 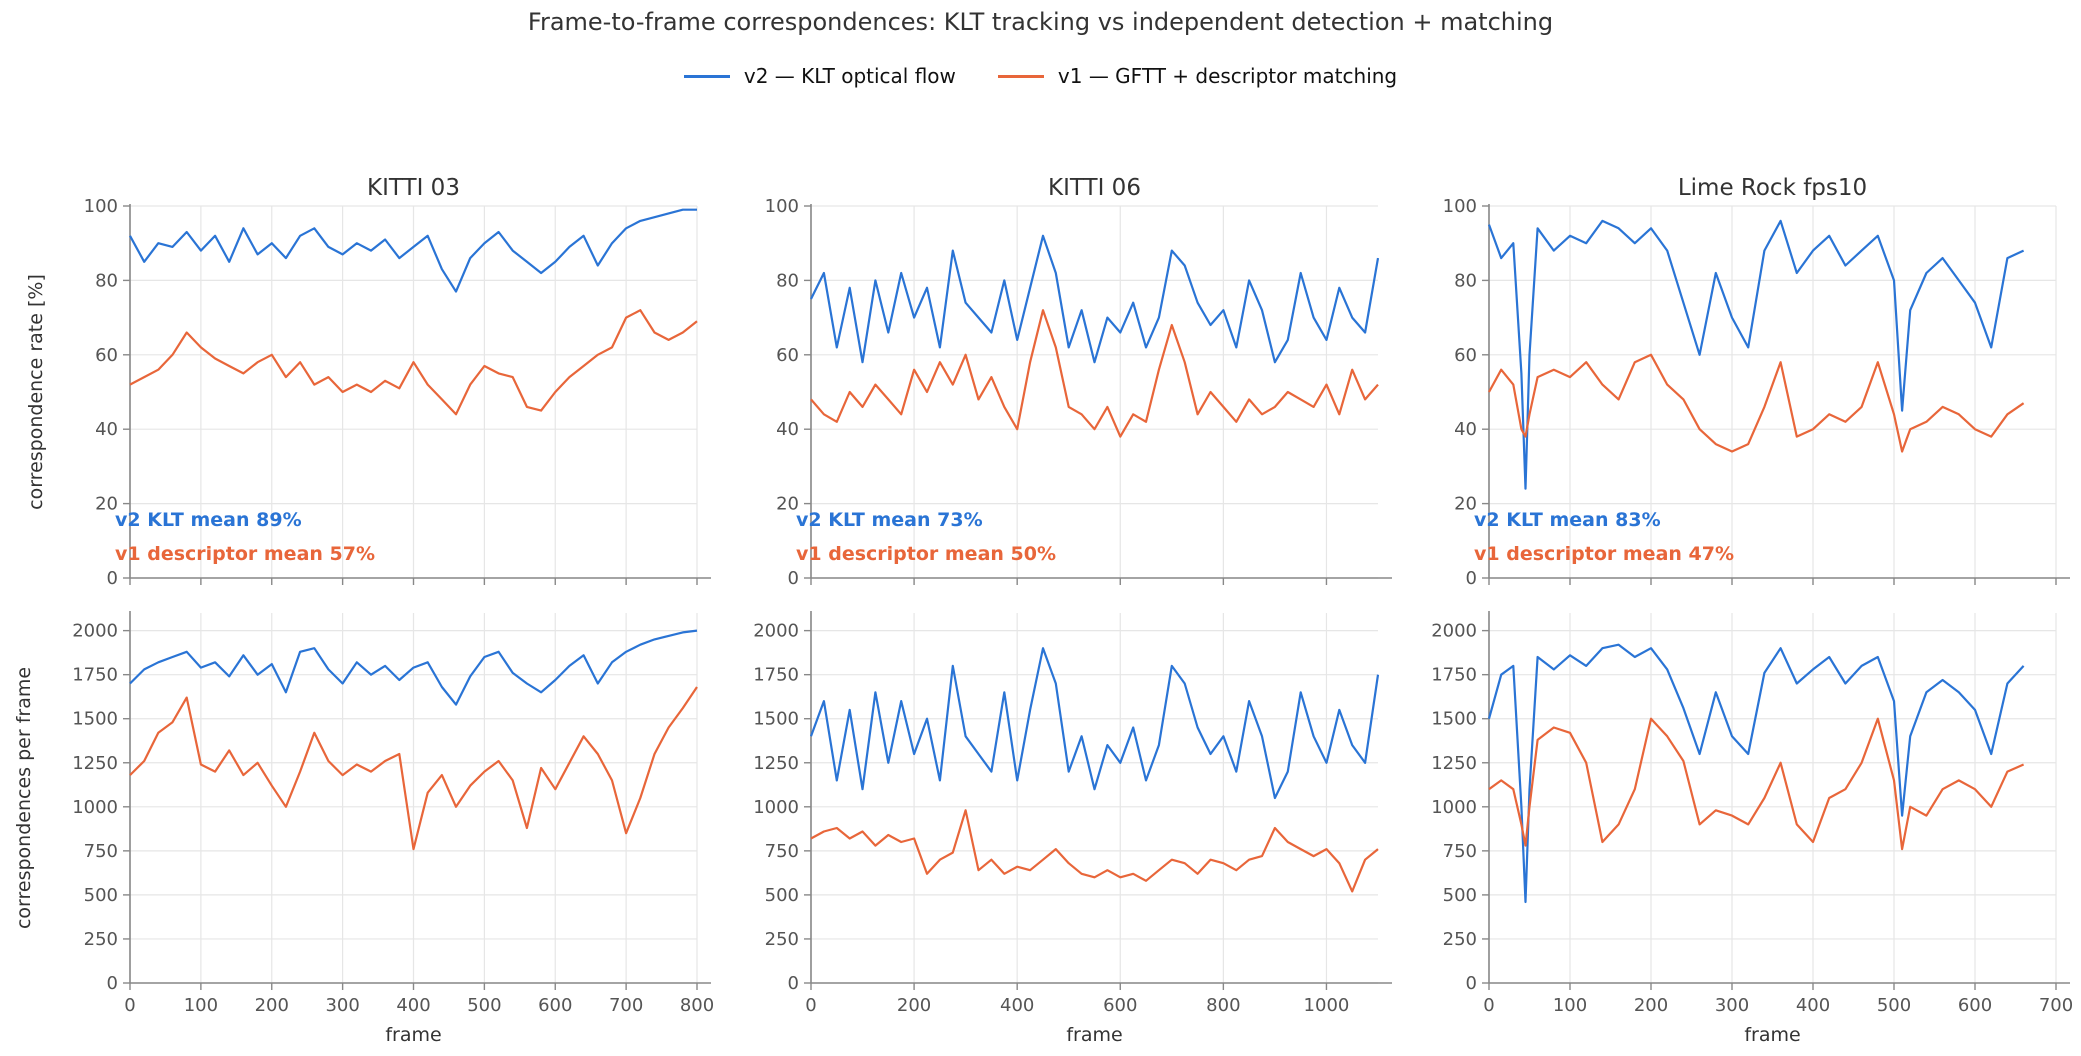 I want to click on y-axis-label: correspondence rate [%], so click(x=36, y=392).